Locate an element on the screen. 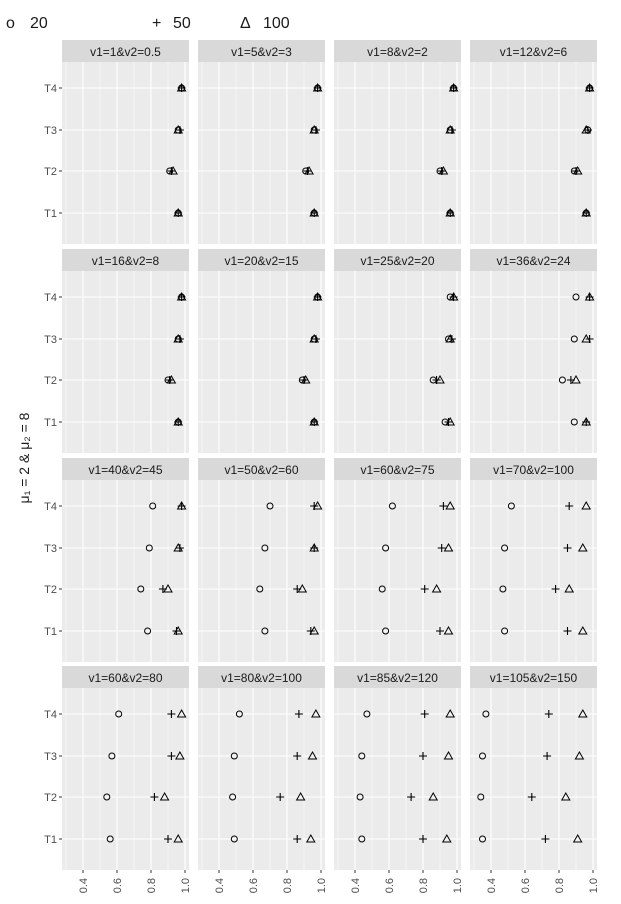  facet-title-0: v1=1&v2=0.5 is located at coordinates (125, 52).